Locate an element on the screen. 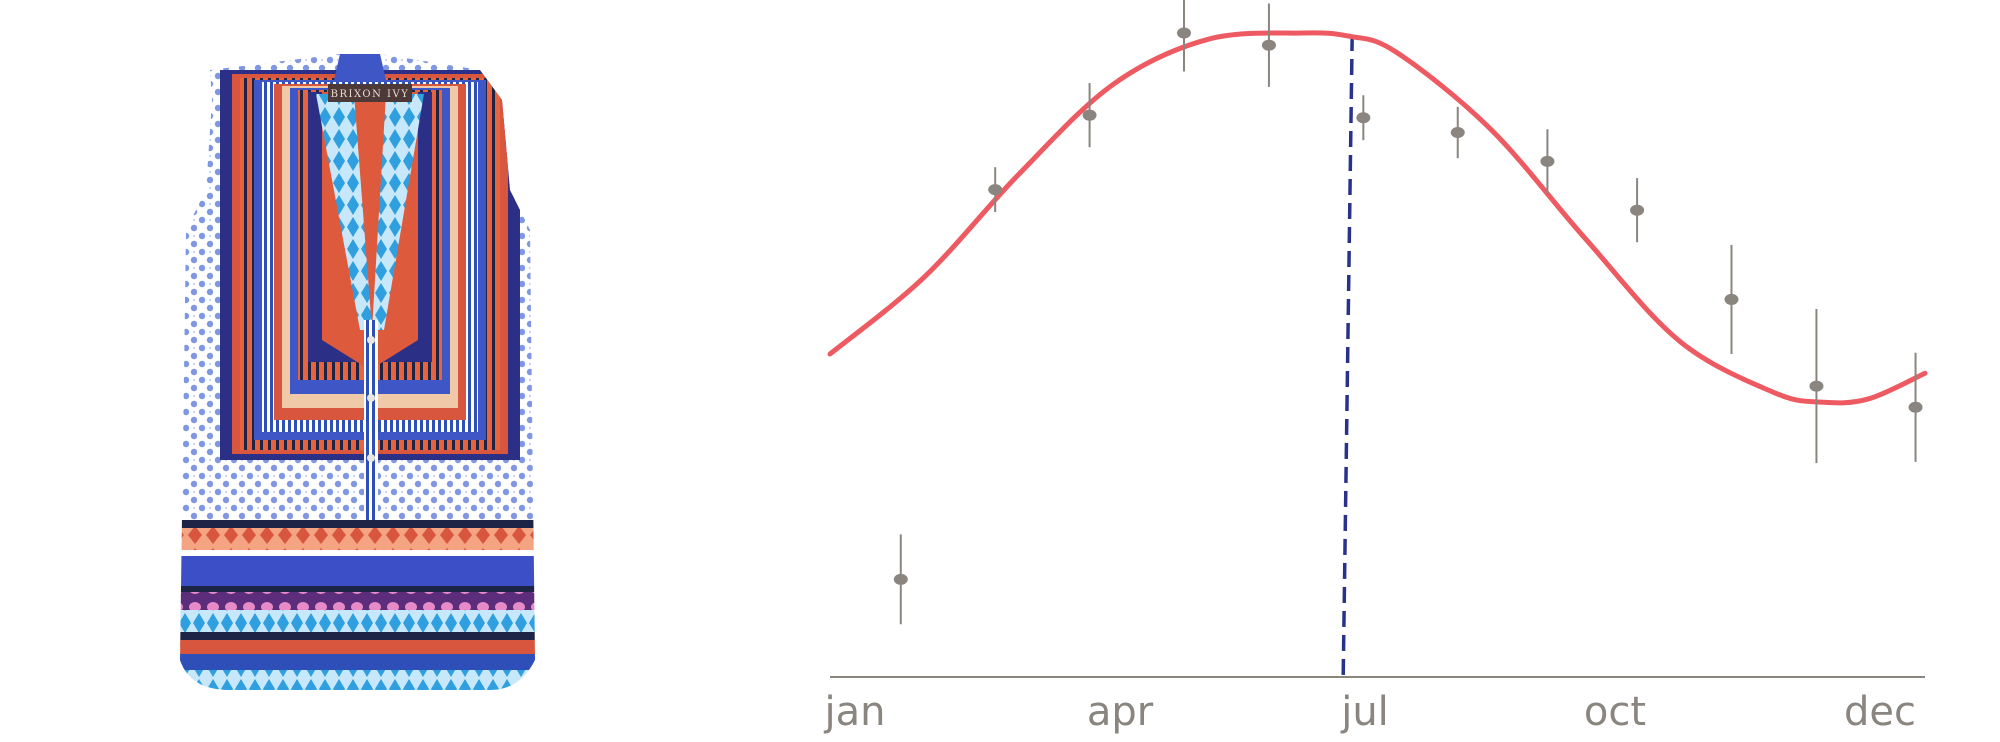  collar is located at coordinates (360, 67).